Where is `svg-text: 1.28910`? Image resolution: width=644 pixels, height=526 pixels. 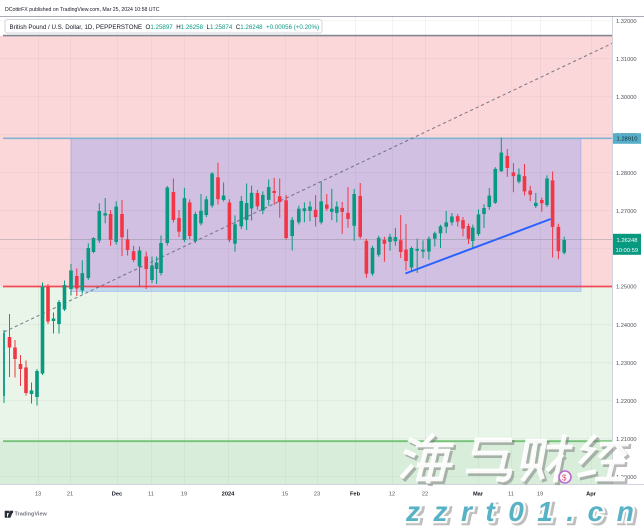
svg-text: 1.28910 is located at coordinates (627, 140).